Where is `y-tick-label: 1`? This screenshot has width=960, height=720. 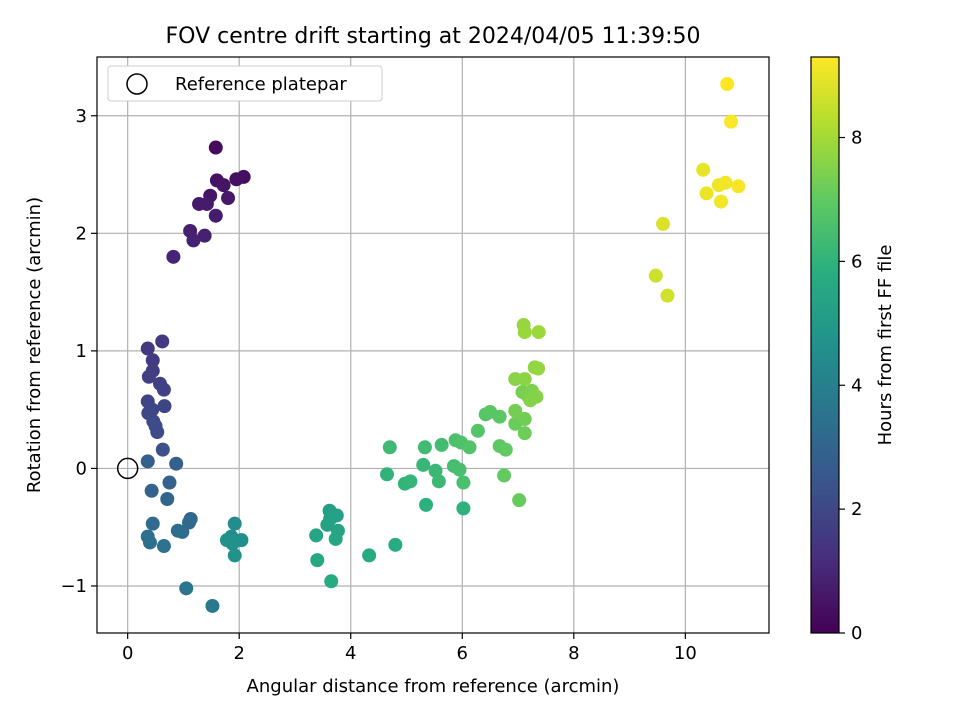
y-tick-label: 1 is located at coordinates (81, 351).